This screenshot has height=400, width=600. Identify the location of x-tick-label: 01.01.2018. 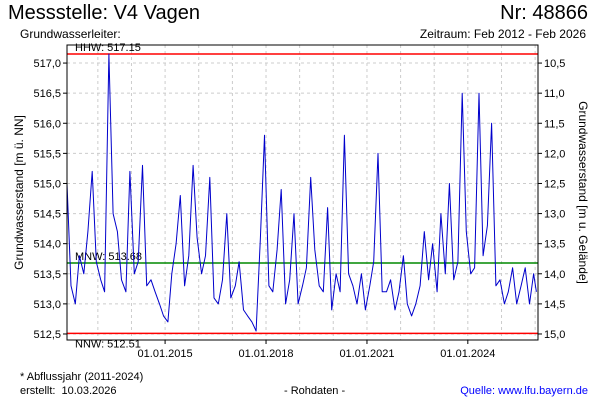
(265, 354).